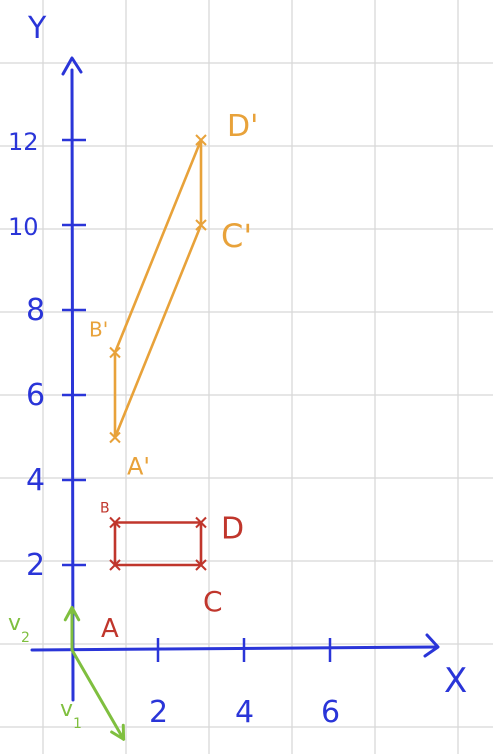 Image resolution: width=493 pixels, height=754 pixels. I want to click on y-tick-label: 10, so click(23, 227).